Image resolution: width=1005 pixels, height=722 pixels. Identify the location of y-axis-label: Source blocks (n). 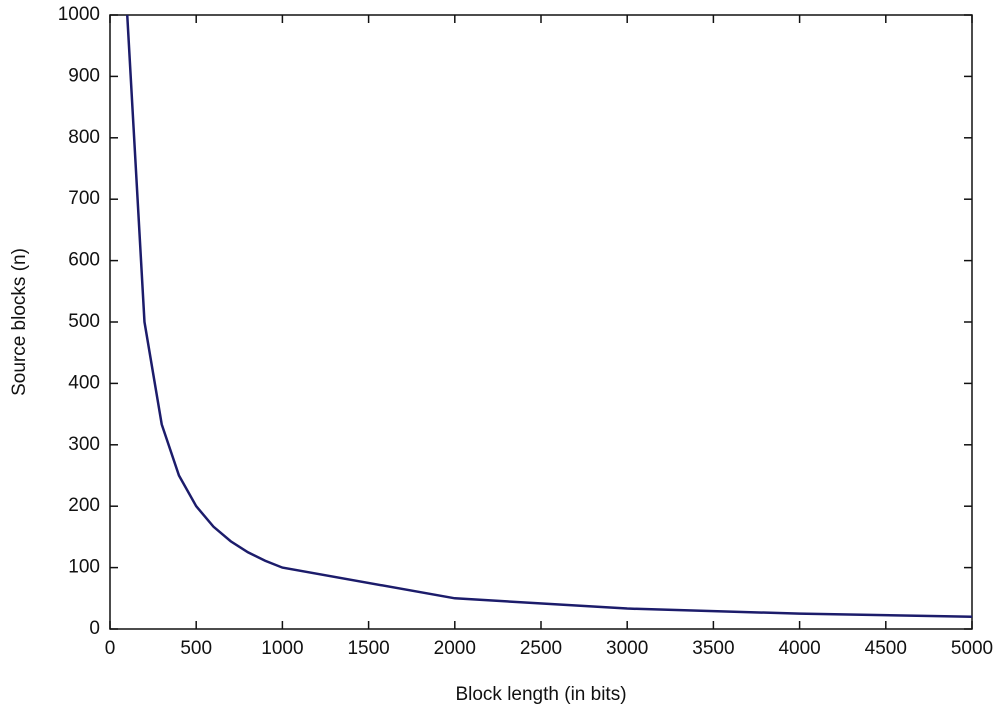
(19, 322).